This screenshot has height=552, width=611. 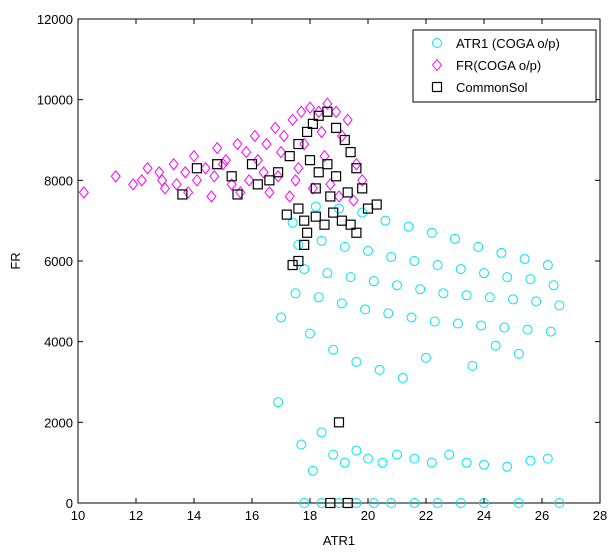 I want to click on y-tick-label: 0, so click(x=69, y=503).